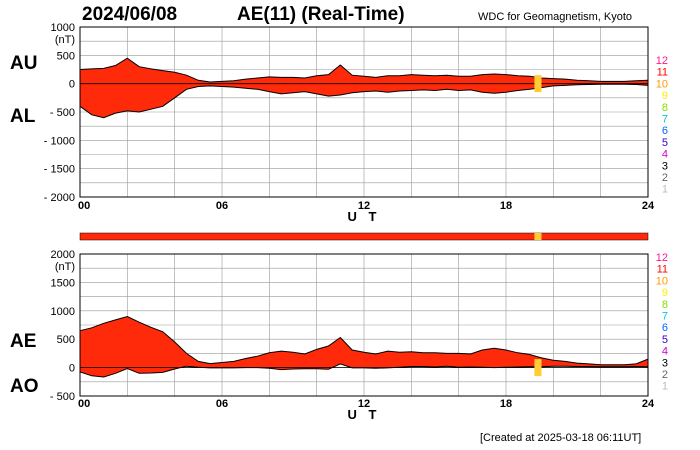 The height and width of the screenshot is (450, 700). What do you see at coordinates (23, 116) in the screenshot?
I see `series-label-al: AL` at bounding box center [23, 116].